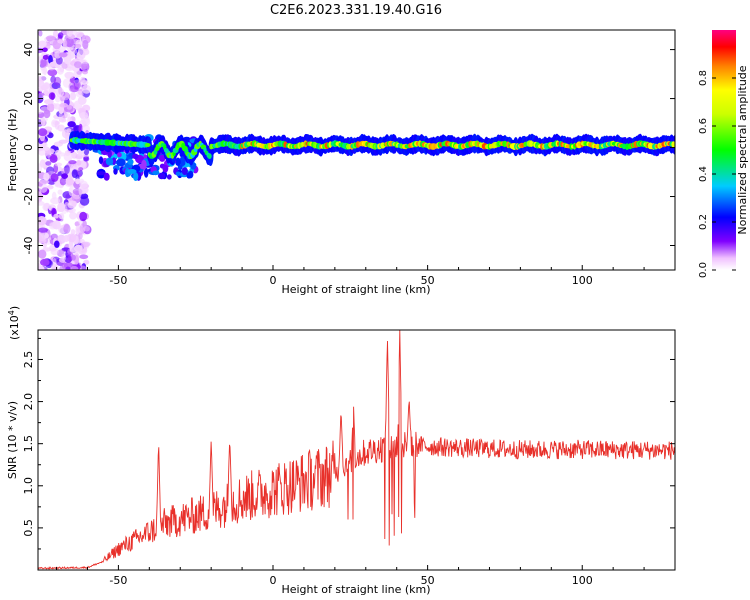 Image resolution: width=750 pixels, height=600 pixels. I want to click on y-tick-label: 40, so click(28, 50).